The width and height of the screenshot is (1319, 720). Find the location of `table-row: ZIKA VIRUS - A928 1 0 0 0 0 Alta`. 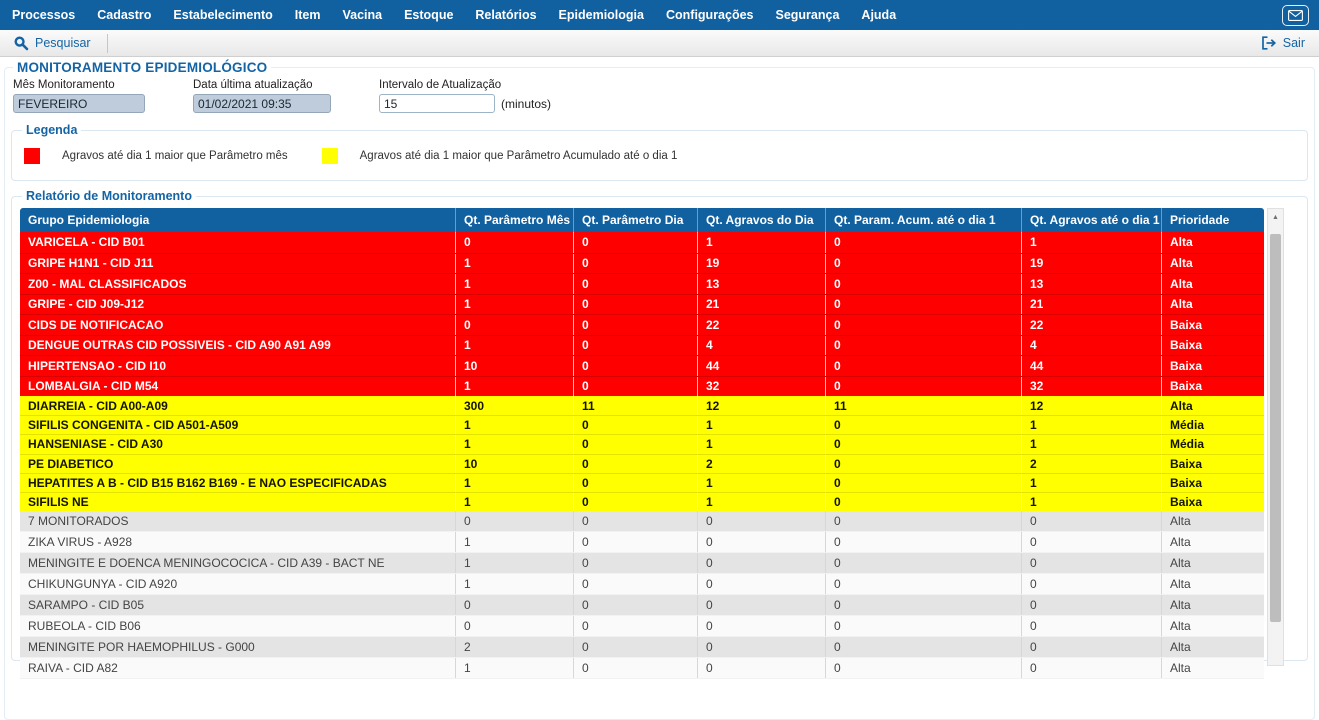

table-row: ZIKA VIRUS - A928 1 0 0 0 0 Alta is located at coordinates (642, 543).